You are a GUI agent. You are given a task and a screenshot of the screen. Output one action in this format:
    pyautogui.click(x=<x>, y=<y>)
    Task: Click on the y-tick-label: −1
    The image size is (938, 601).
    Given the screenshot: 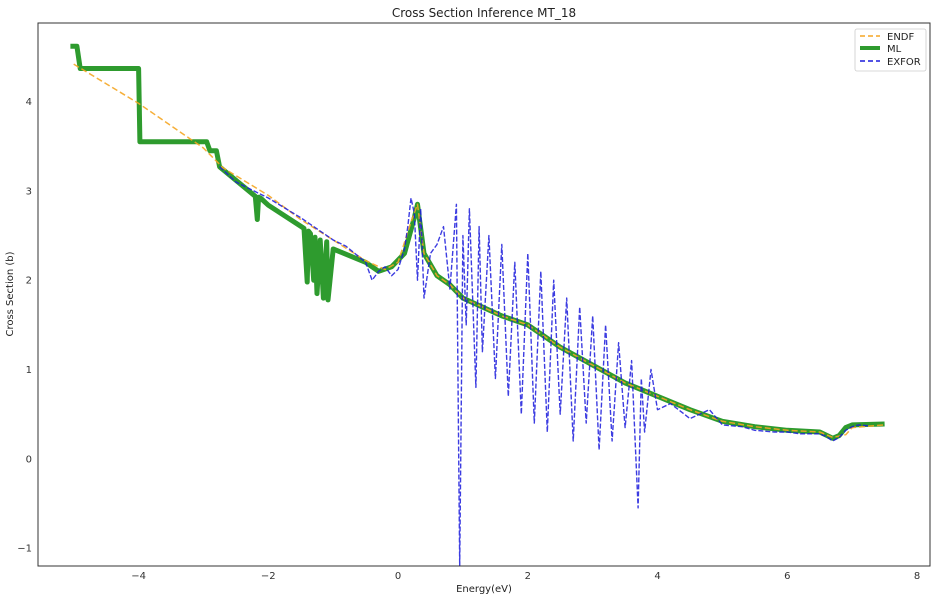 What is the action you would take?
    pyautogui.click(x=24, y=549)
    